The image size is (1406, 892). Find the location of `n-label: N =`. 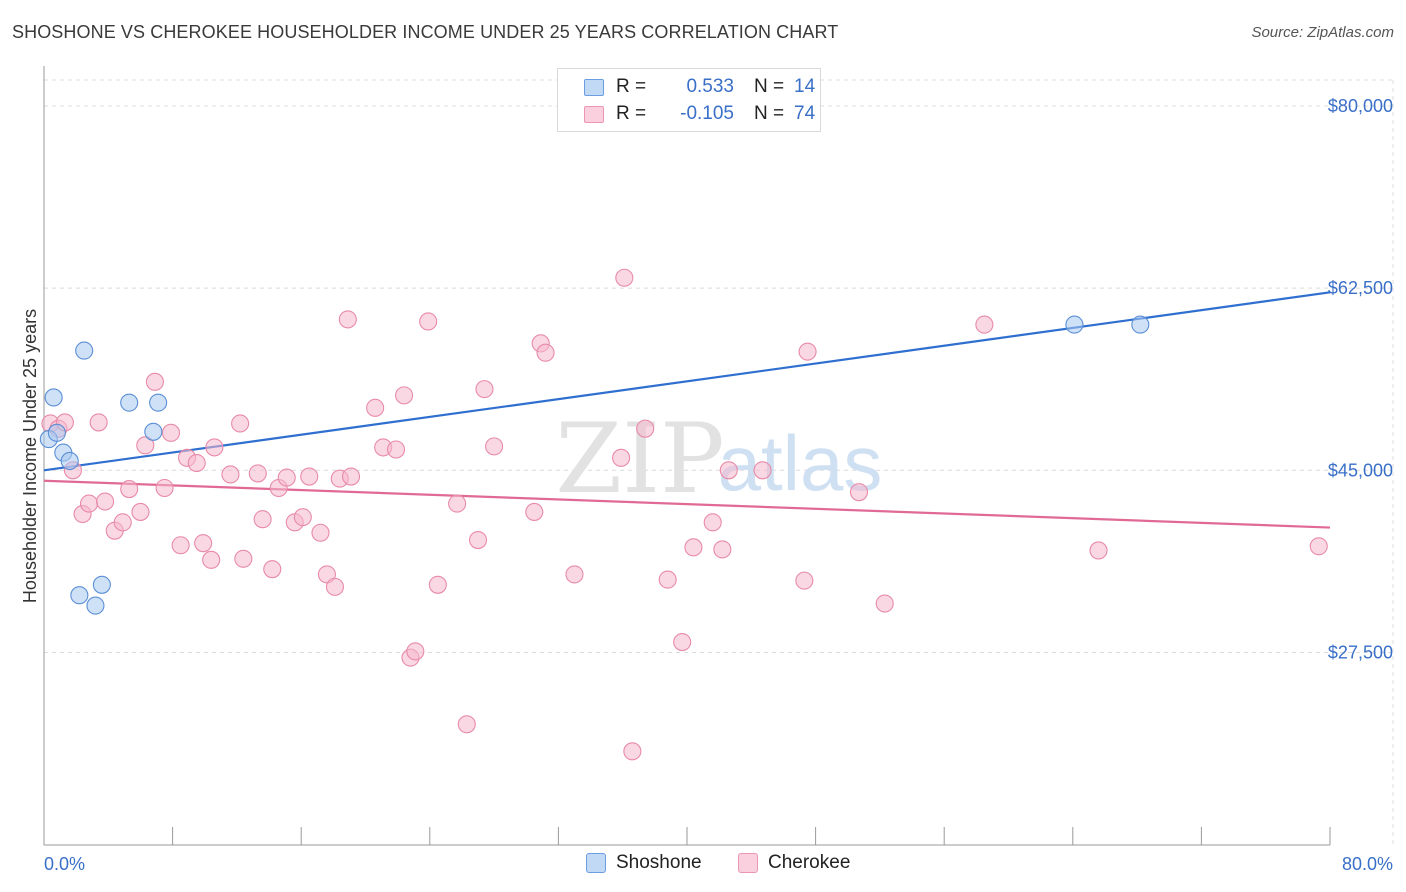

n-label: N = is located at coordinates (769, 113).